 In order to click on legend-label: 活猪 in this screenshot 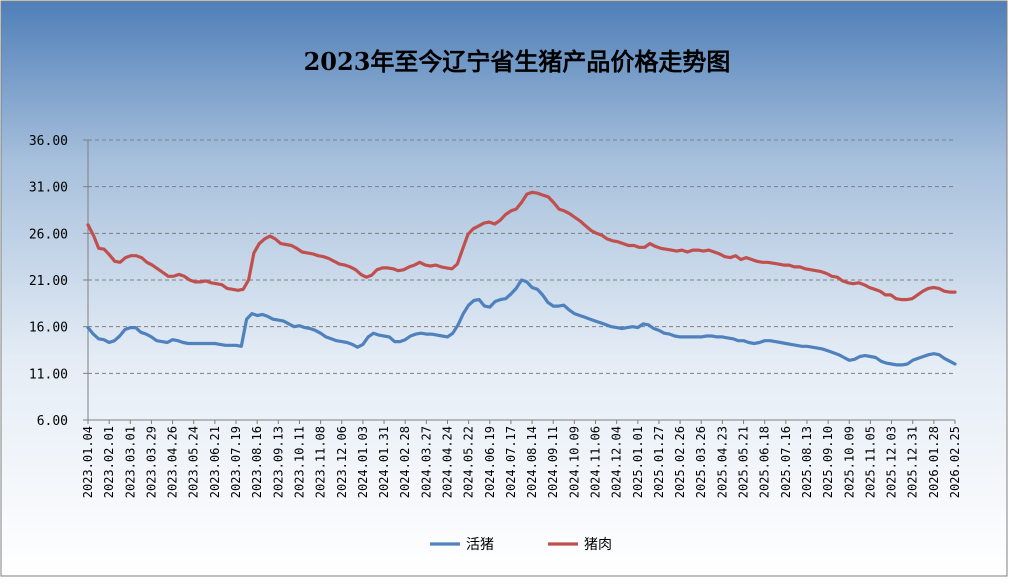, I will do `click(480, 545)`.